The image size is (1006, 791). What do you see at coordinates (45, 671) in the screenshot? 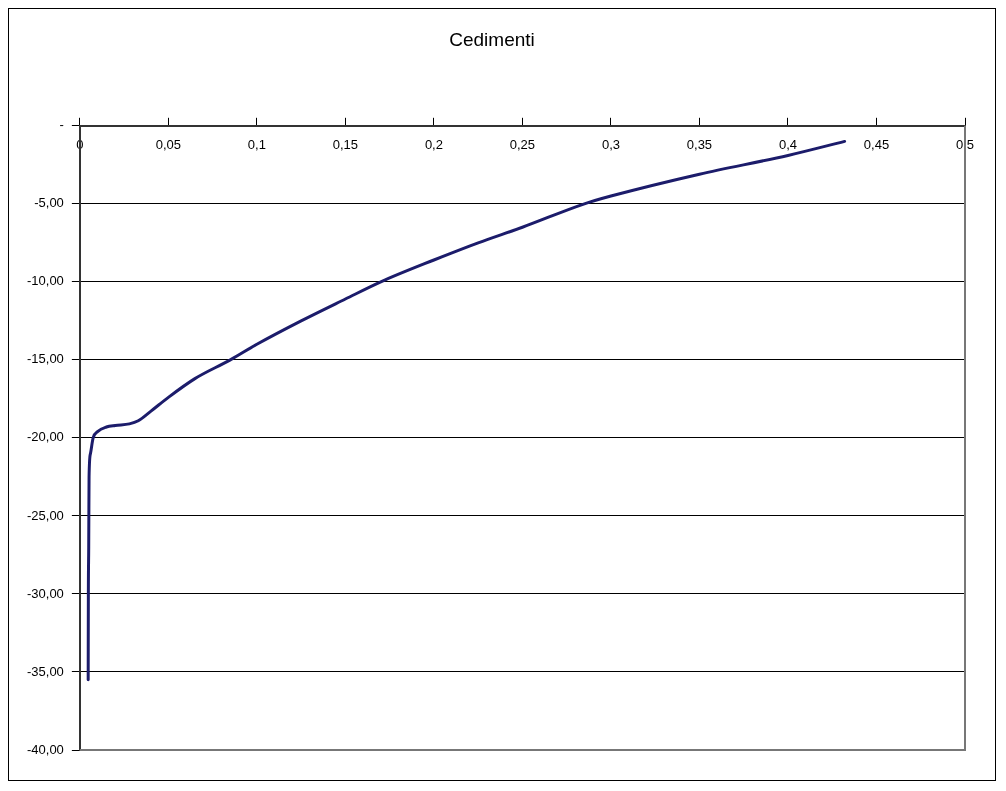
I see `y-tick-label: -35,00` at bounding box center [45, 671].